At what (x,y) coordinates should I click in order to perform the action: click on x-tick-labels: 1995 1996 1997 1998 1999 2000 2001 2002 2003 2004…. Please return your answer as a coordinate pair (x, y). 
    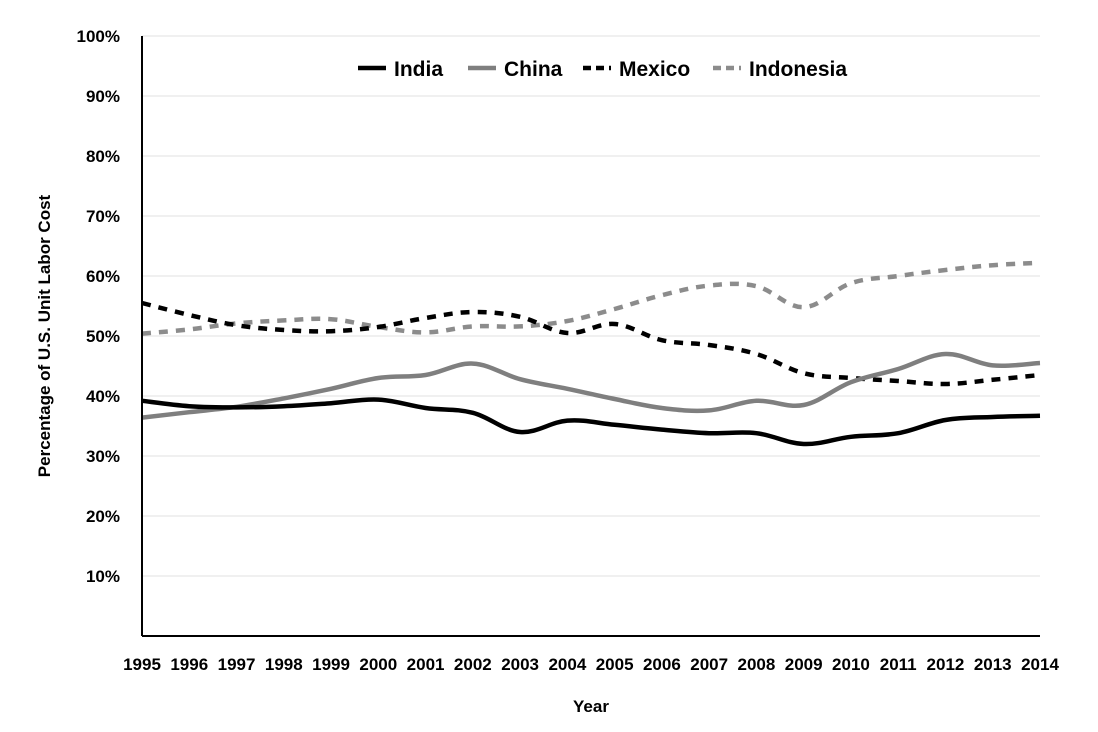
    Looking at the image, I should click on (591, 664).